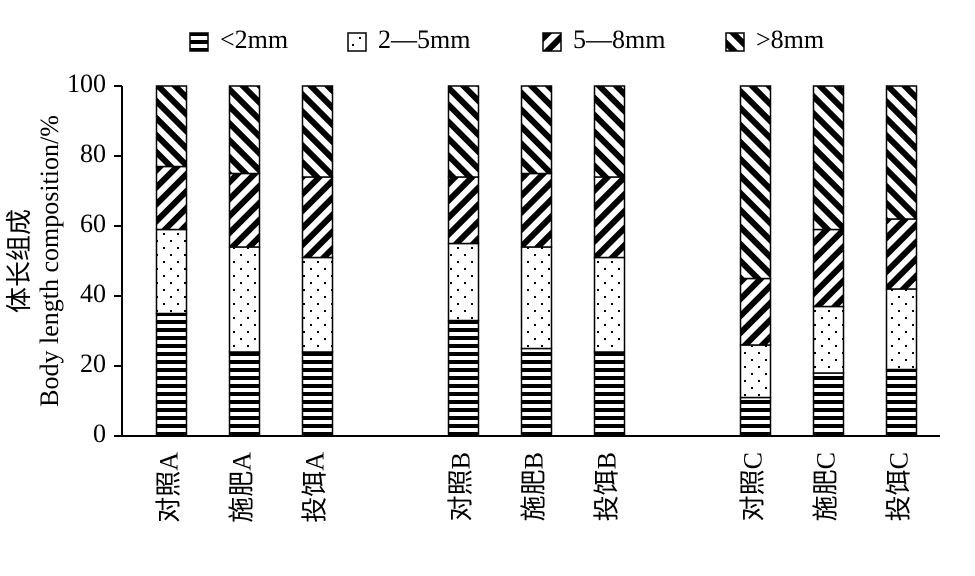 This screenshot has height=576, width=975. I want to click on legend-label: >8mm, so click(790, 39).